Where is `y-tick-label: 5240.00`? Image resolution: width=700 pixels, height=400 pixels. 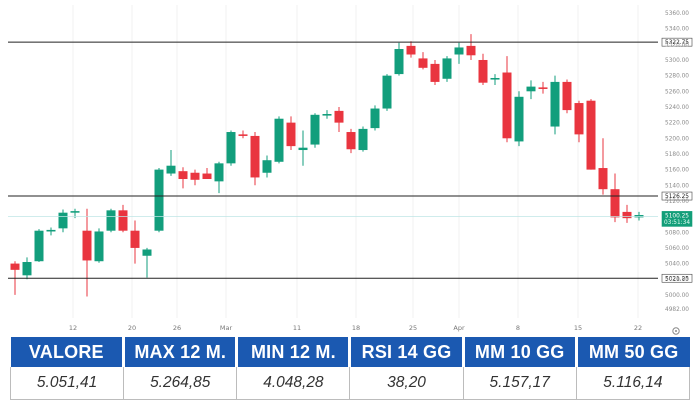
y-tick-label: 5240.00 is located at coordinates (677, 108).